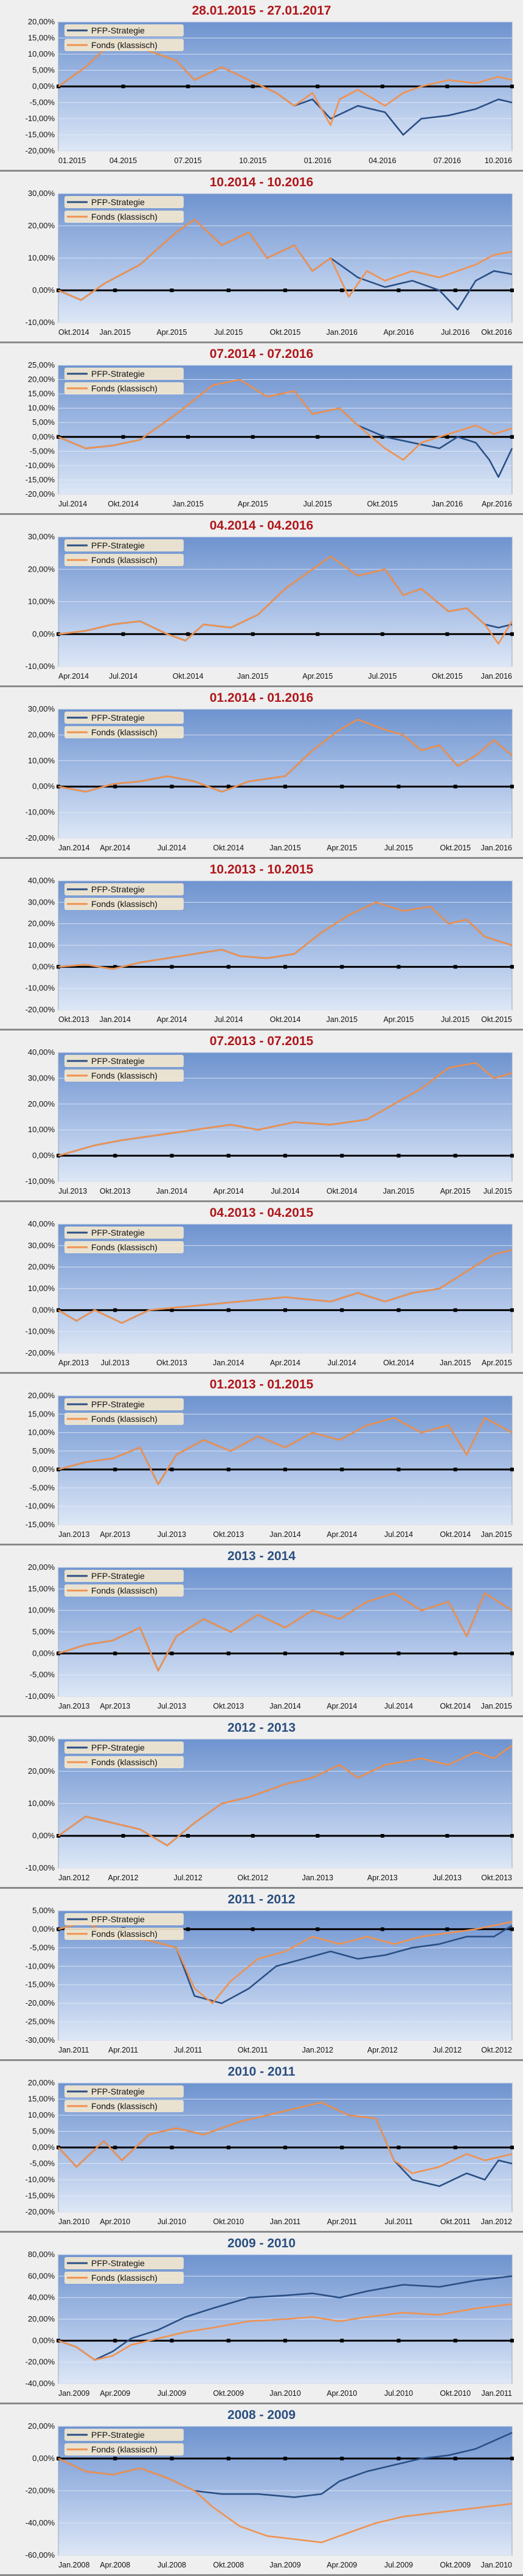  Describe the element at coordinates (73, 1706) in the screenshot. I see `x-tick-label: Jan.2013` at that location.